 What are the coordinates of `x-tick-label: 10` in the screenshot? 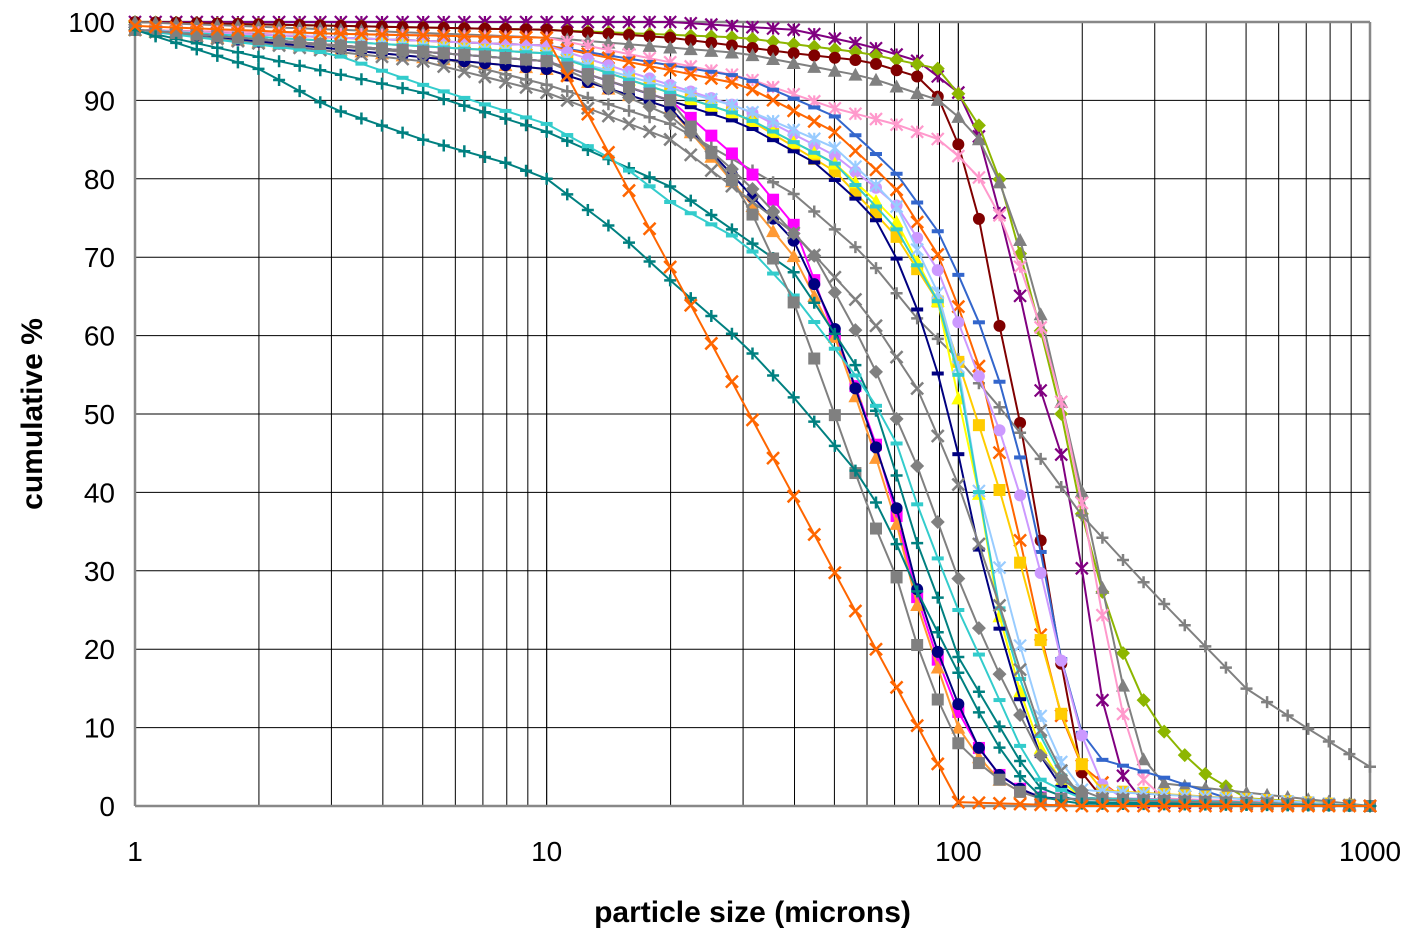 It's located at (546, 851).